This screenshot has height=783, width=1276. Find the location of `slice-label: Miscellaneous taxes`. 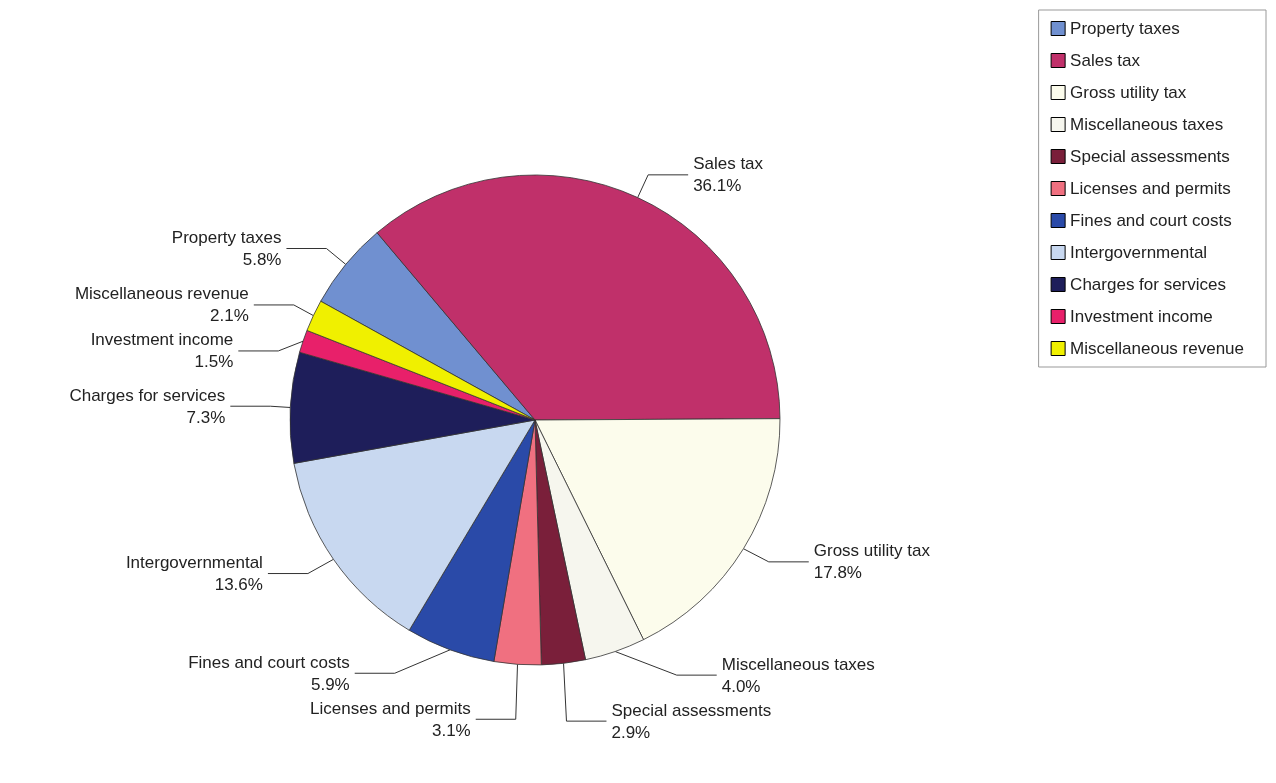

slice-label: Miscellaneous taxes is located at coordinates (798, 664).